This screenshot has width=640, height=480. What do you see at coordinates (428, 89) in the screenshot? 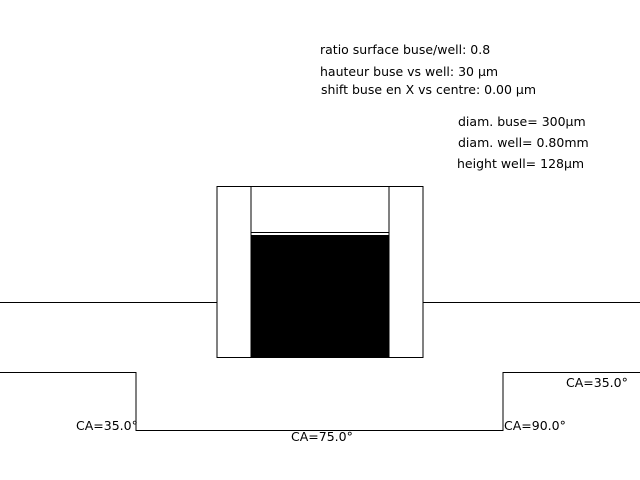
I see `shift-label: shift buse en X vs centre: 0.00 µm` at bounding box center [428, 89].